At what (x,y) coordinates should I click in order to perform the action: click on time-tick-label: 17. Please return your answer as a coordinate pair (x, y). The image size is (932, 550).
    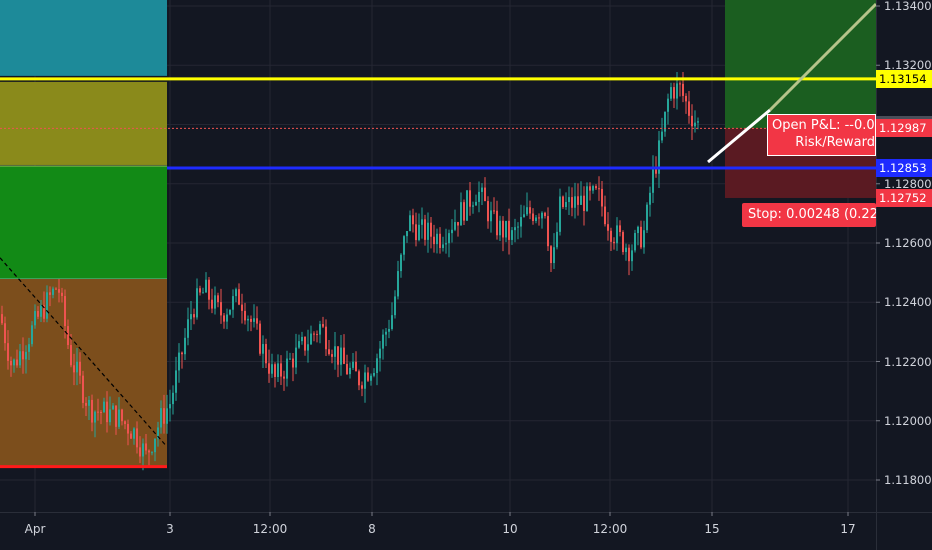
    Looking at the image, I should click on (848, 529).